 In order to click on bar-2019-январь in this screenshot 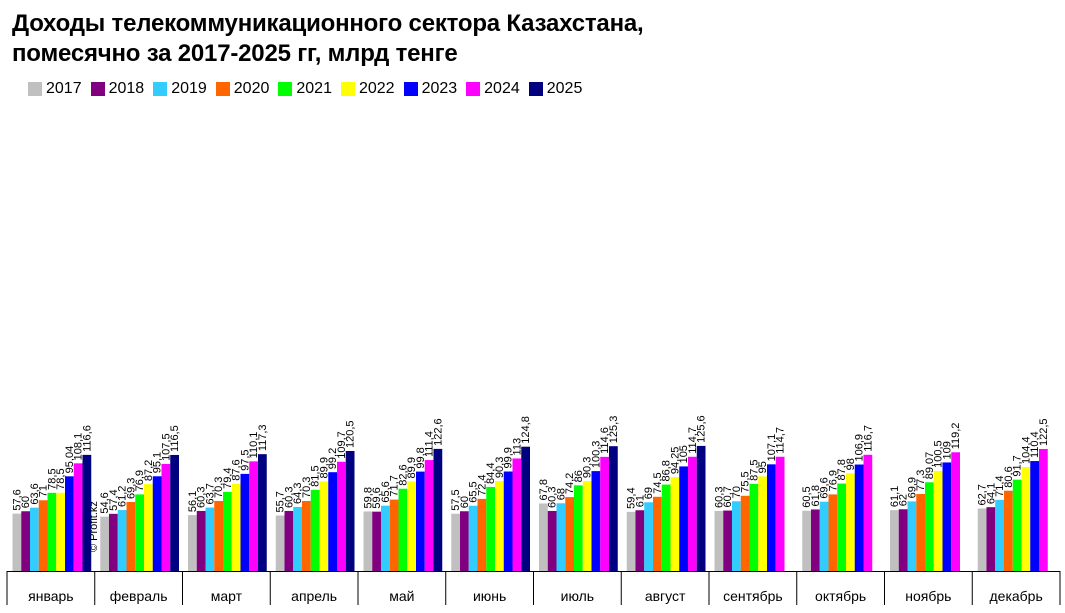, I will do `click(34, 539)`.